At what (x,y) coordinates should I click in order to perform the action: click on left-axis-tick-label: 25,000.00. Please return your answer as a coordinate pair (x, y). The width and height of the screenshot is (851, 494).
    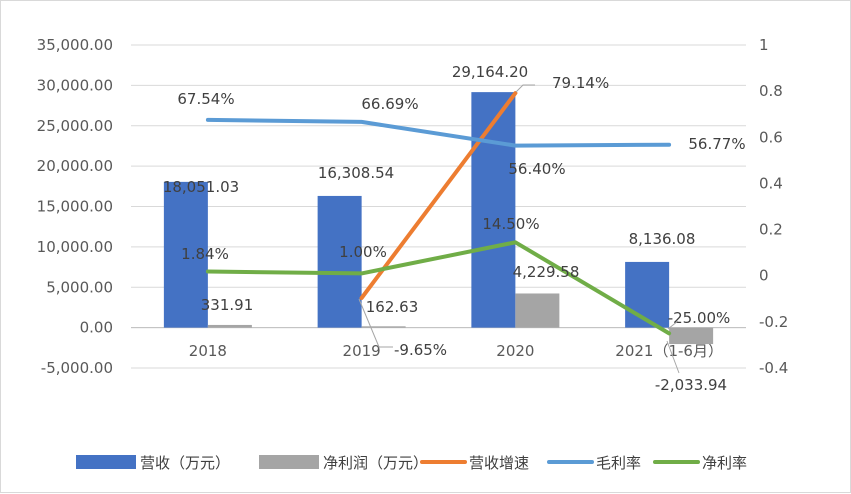
    Looking at the image, I should click on (75, 126).